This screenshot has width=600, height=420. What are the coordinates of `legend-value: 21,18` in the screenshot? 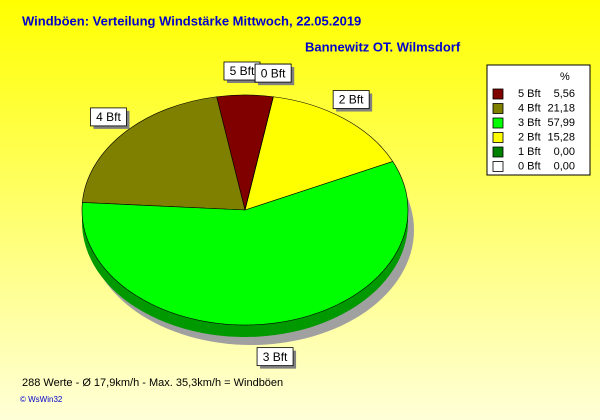 It's located at (561, 108).